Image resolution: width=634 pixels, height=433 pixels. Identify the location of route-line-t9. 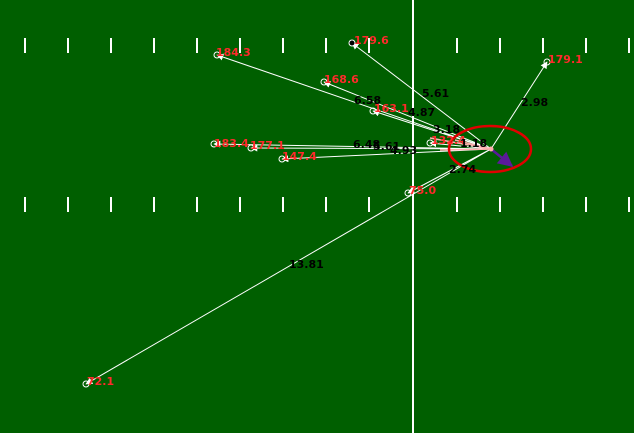
(460, 145).